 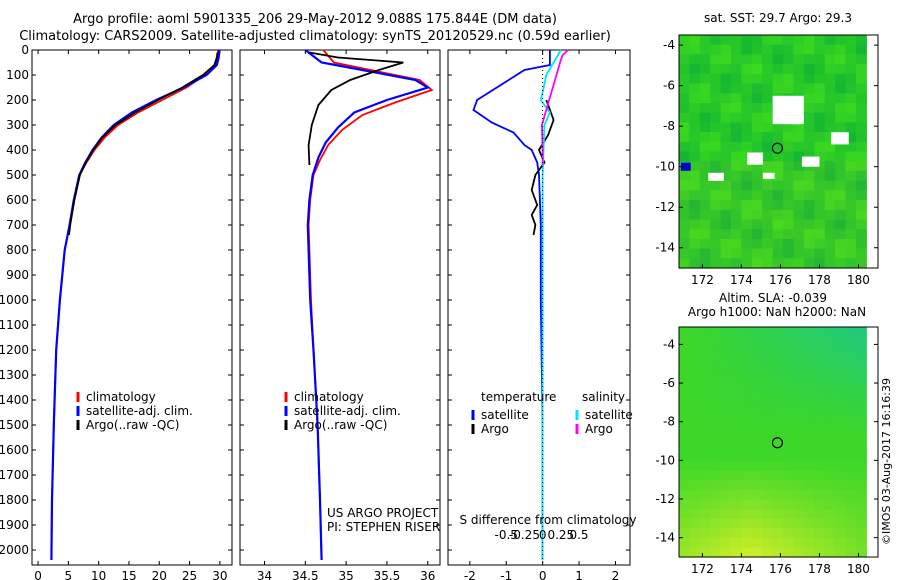 What do you see at coordinates (189, 574) in the screenshot?
I see `x-tick-label-temperature-5: 25` at bounding box center [189, 574].